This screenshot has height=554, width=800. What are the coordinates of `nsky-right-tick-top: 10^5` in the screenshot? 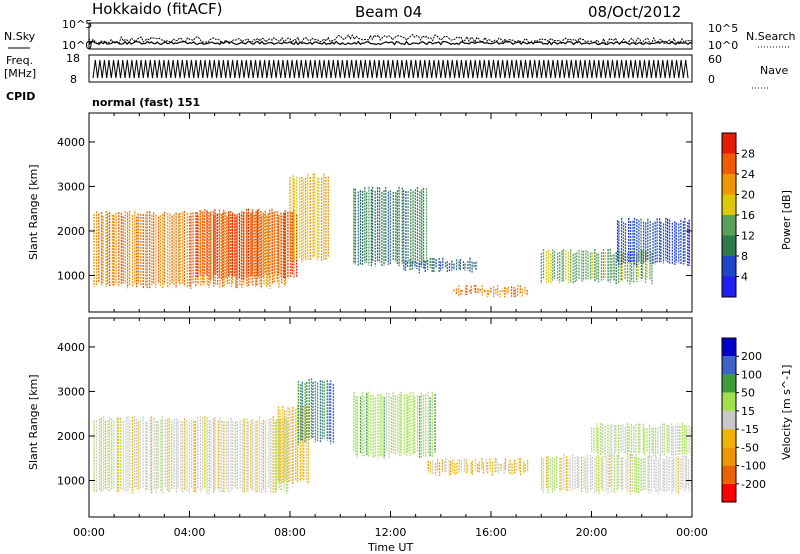 It's located at (723, 28).